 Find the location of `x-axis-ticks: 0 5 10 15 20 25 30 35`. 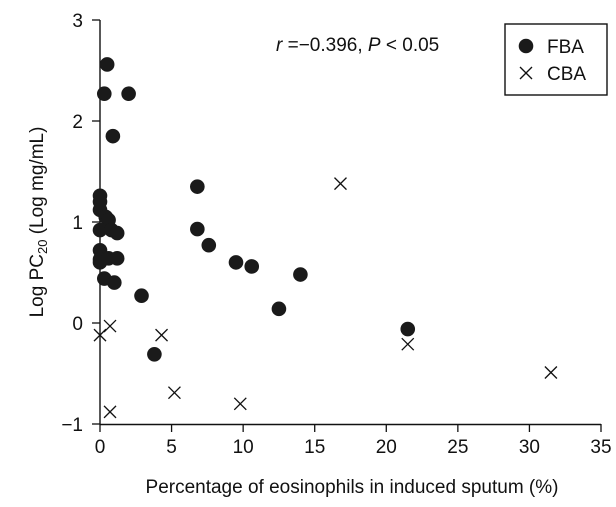

x-axis-ticks: 0 5 10 15 20 25 30 35 is located at coordinates (353, 441).